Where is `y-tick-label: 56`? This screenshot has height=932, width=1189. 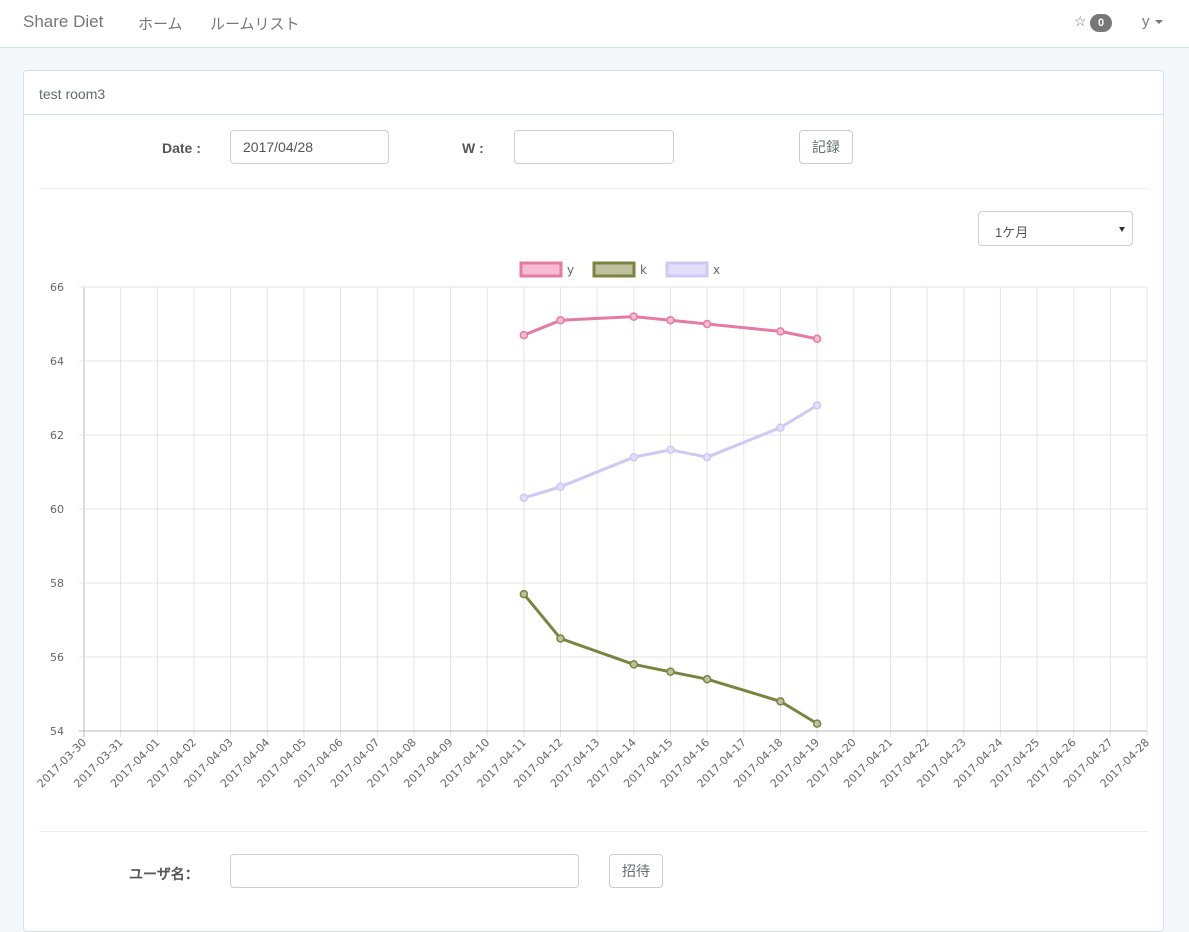
y-tick-label: 56 is located at coordinates (57, 657).